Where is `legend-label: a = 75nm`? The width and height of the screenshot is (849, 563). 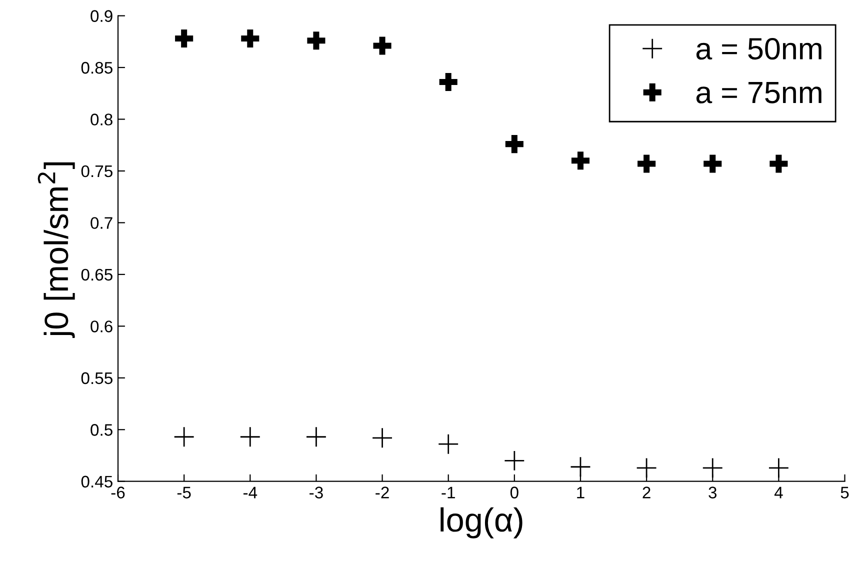
legend-label: a = 75nm is located at coordinates (759, 93).